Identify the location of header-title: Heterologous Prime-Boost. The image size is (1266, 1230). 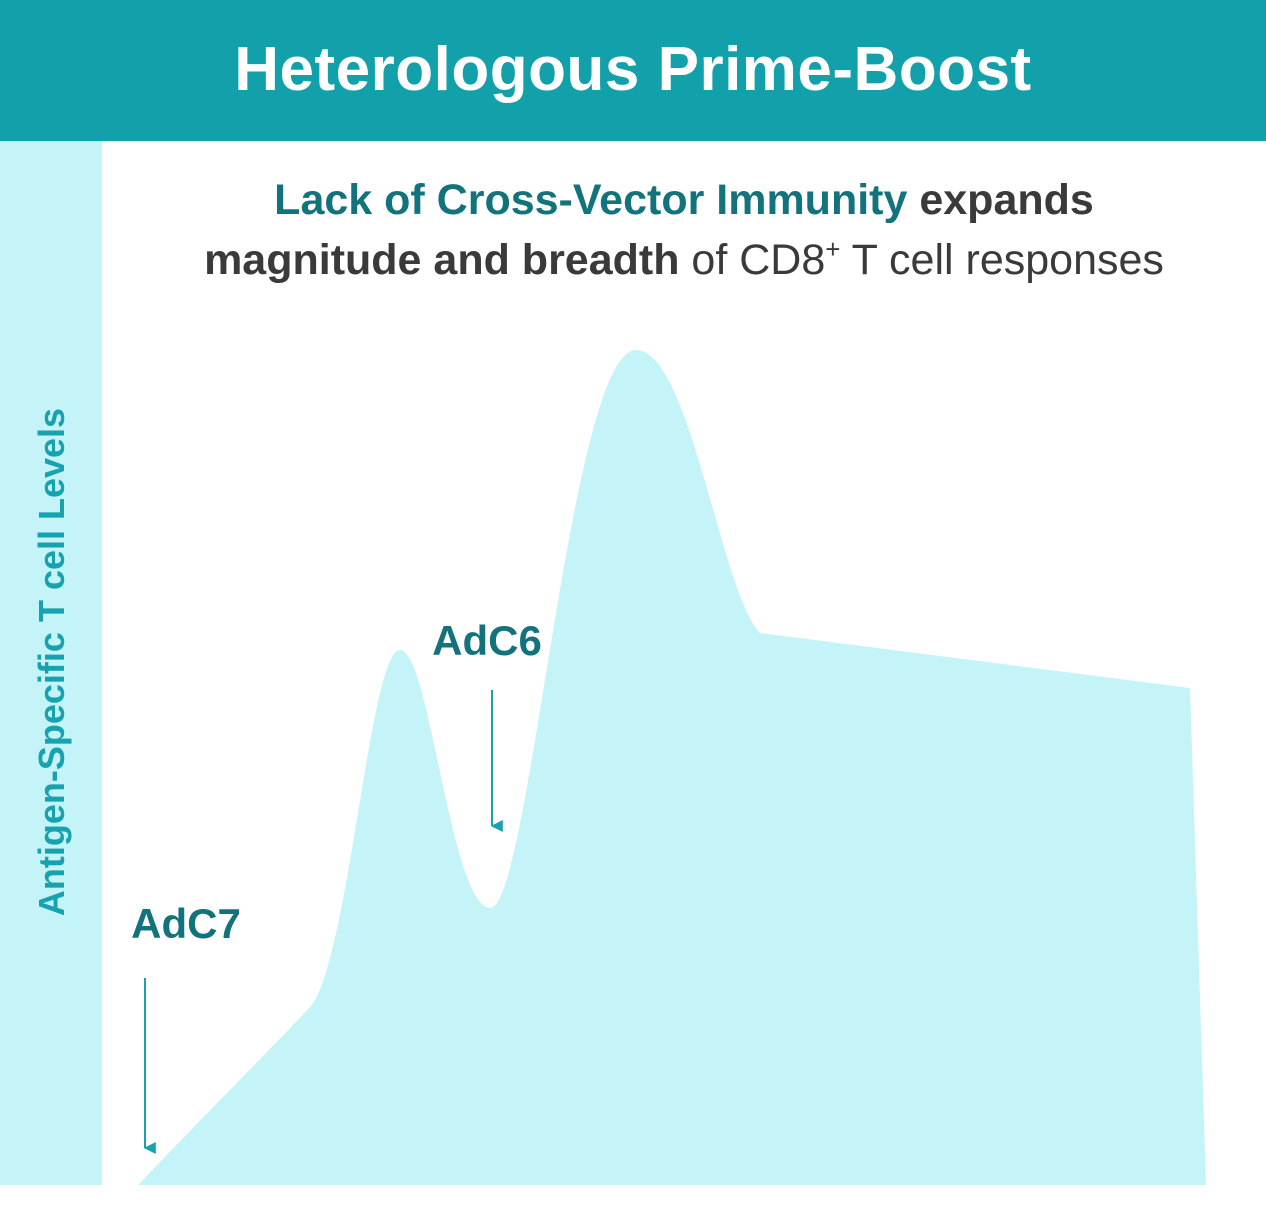
(633, 69).